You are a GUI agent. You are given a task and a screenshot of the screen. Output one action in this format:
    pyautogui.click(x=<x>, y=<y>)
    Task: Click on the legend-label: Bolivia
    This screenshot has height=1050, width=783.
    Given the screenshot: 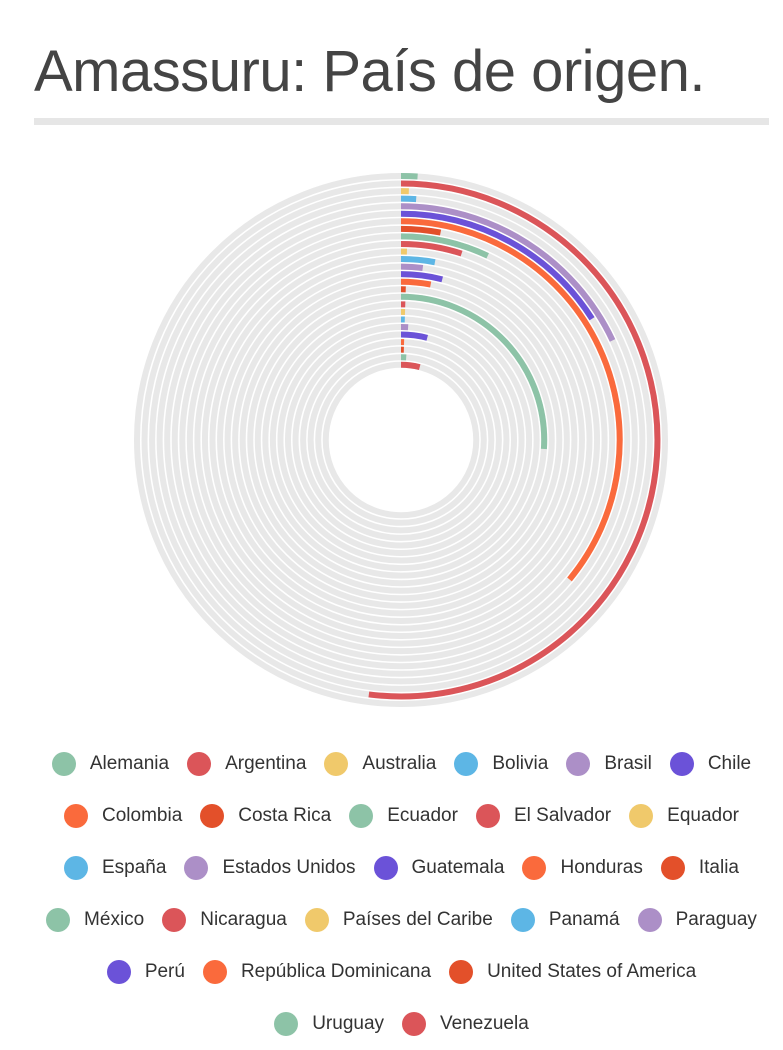 What is the action you would take?
    pyautogui.click(x=520, y=764)
    